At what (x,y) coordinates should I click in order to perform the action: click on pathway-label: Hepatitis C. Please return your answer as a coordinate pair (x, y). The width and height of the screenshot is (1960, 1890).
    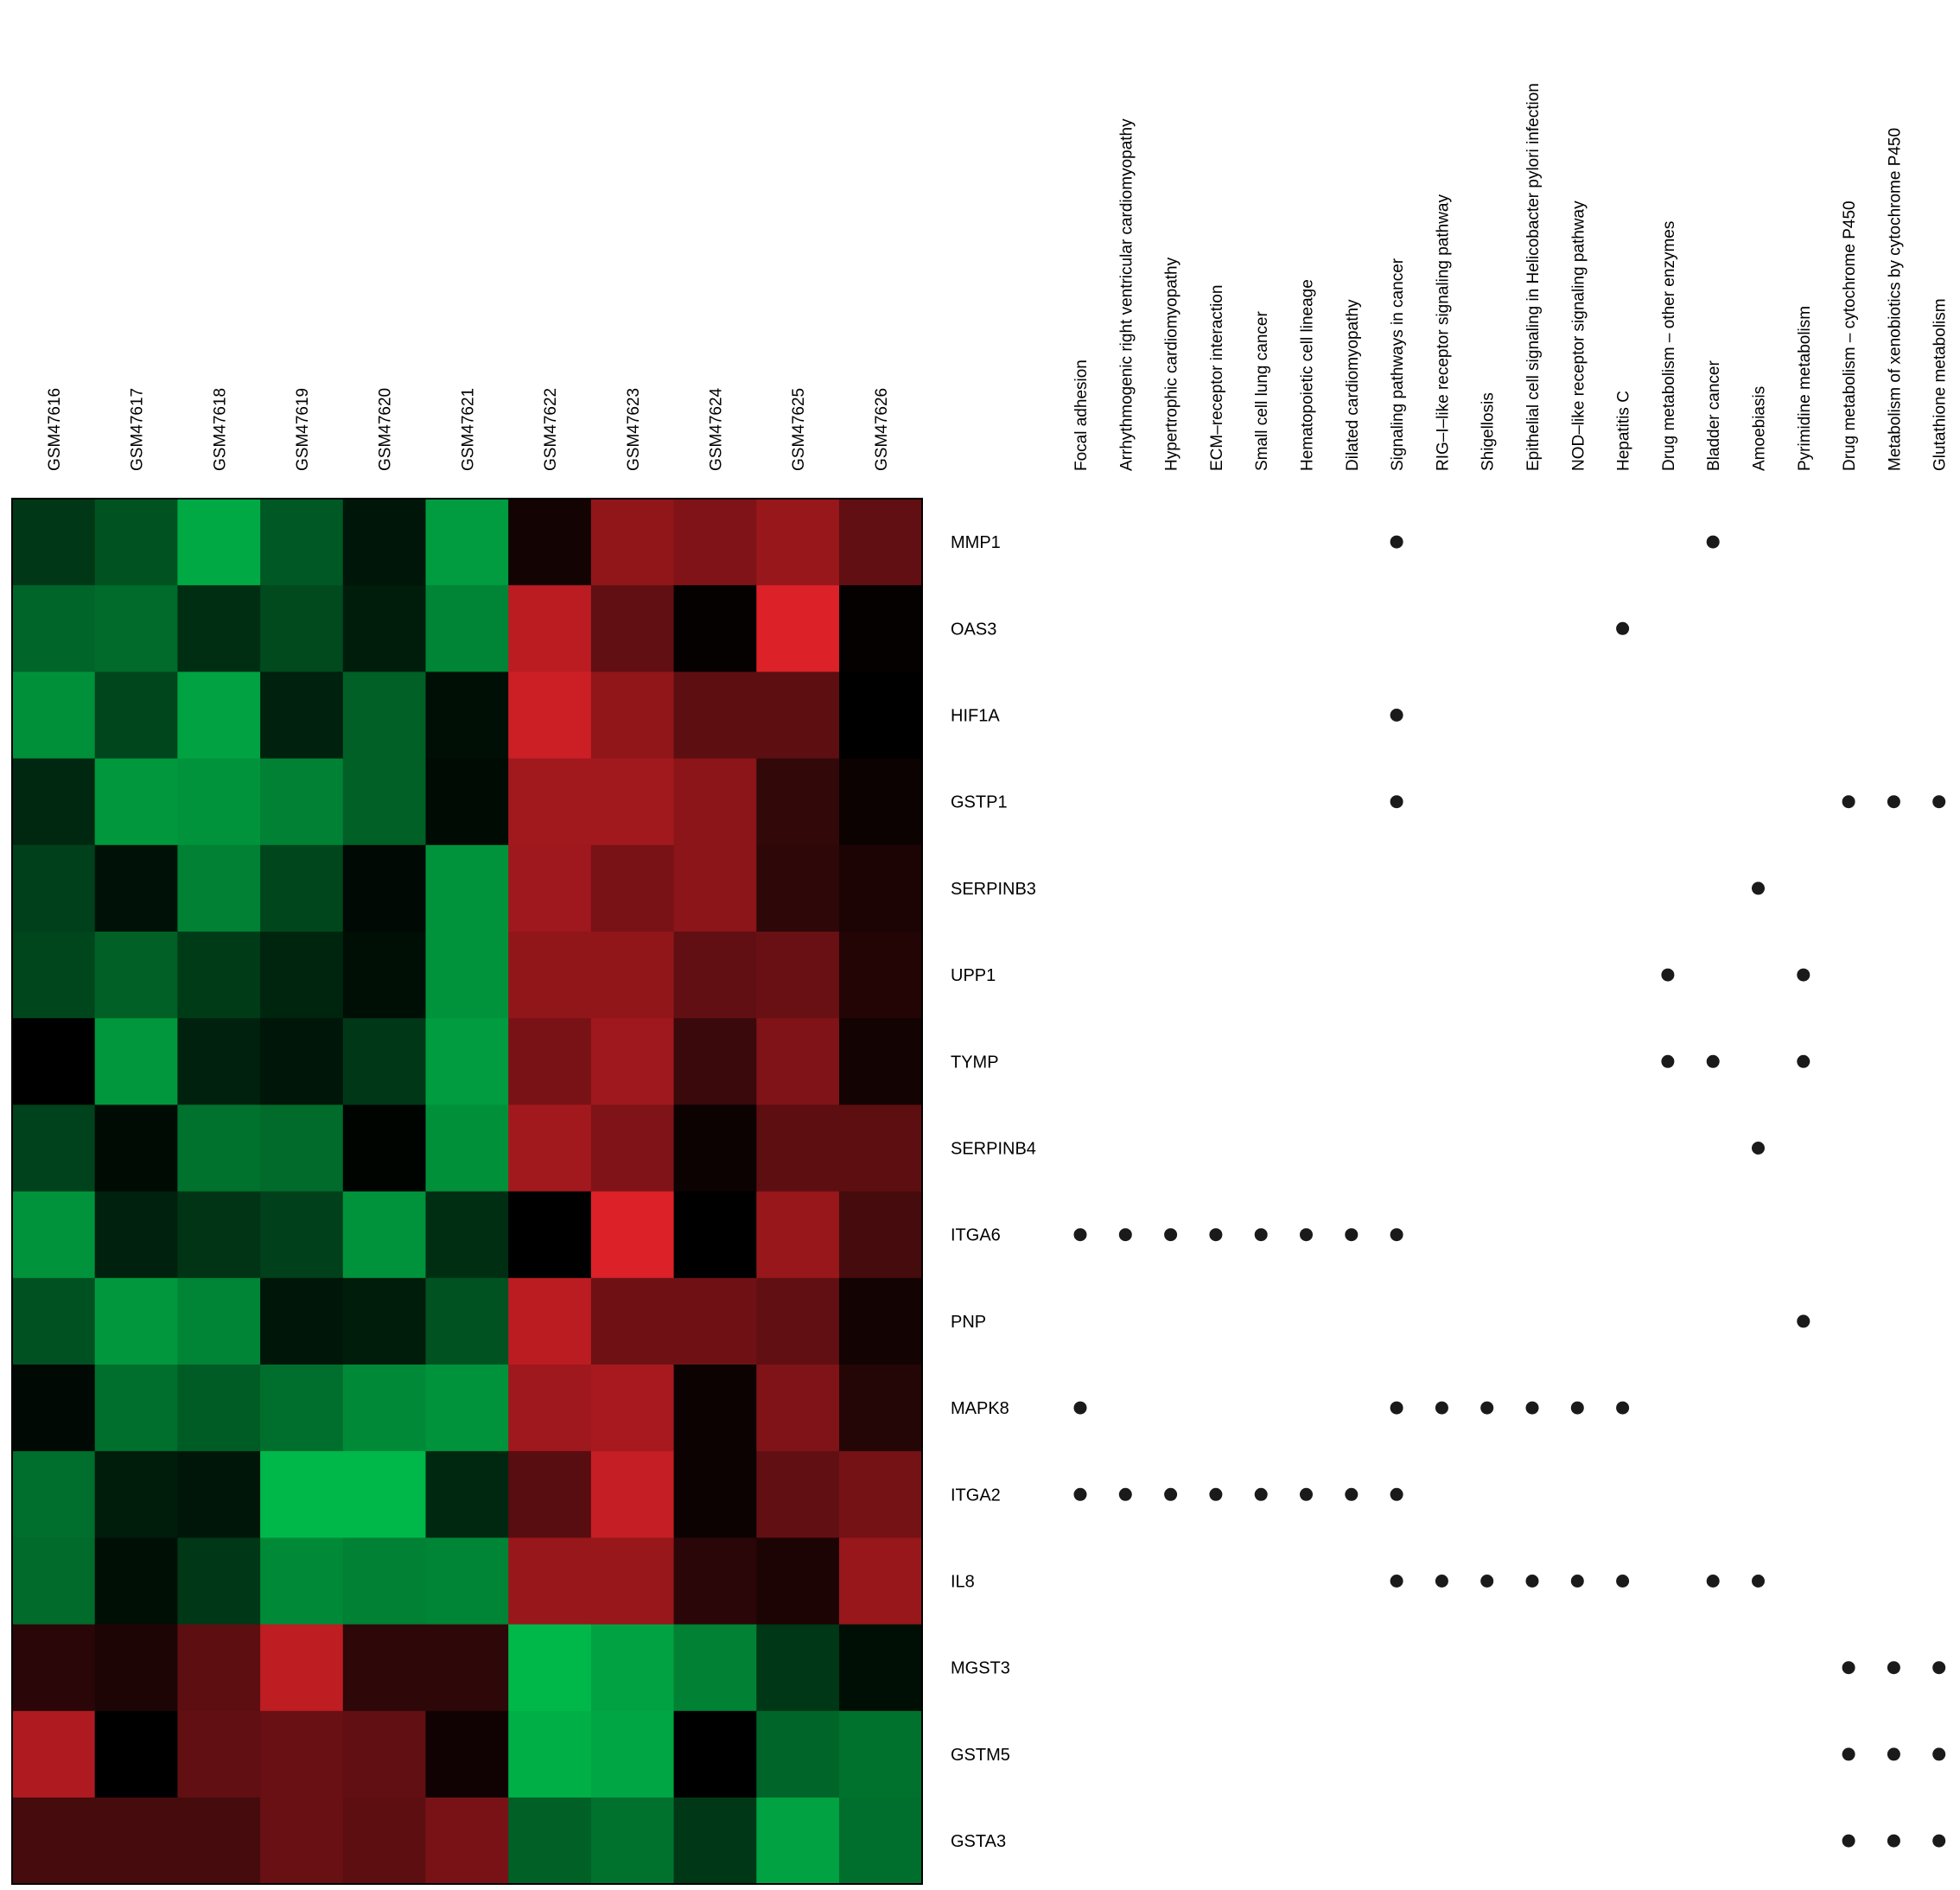
    Looking at the image, I should click on (1624, 431).